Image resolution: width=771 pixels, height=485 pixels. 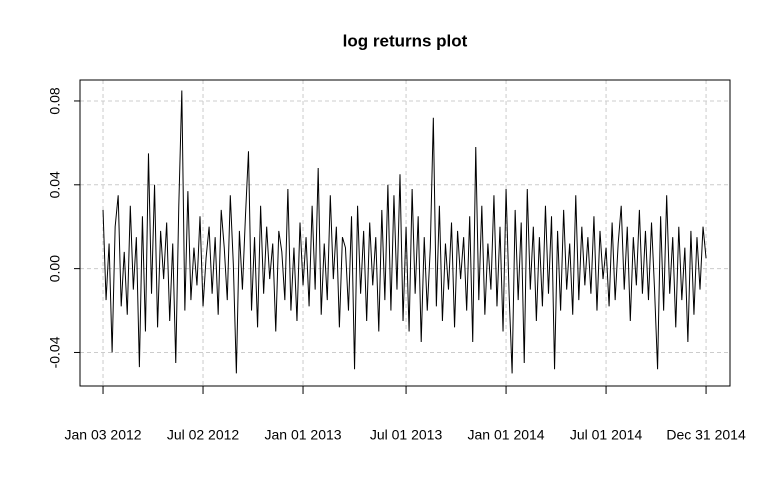 I want to click on x-tick-label: Jan 01 2014, so click(x=506, y=435).